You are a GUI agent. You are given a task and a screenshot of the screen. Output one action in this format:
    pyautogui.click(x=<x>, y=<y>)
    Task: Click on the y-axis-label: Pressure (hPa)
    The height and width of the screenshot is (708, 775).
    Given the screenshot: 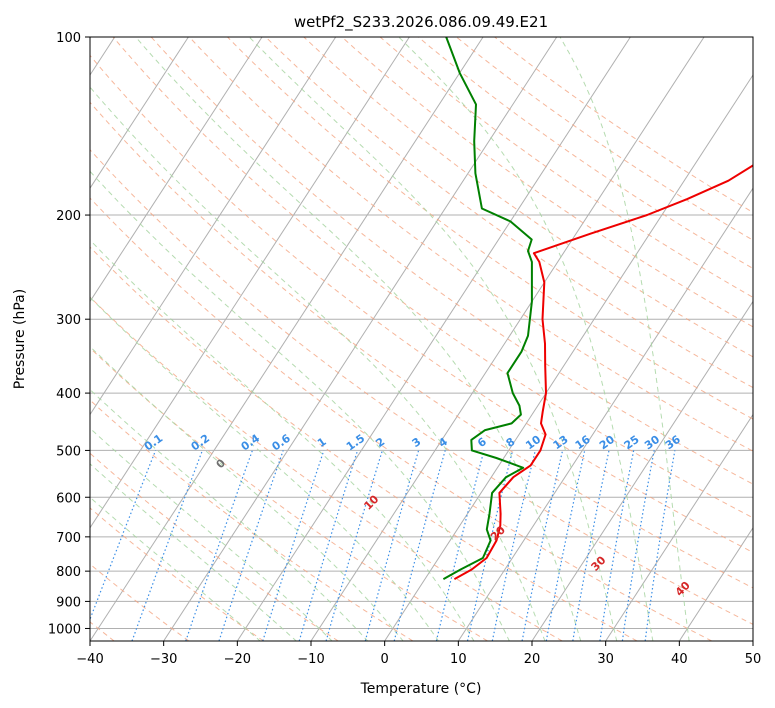 What is the action you would take?
    pyautogui.click(x=20, y=339)
    